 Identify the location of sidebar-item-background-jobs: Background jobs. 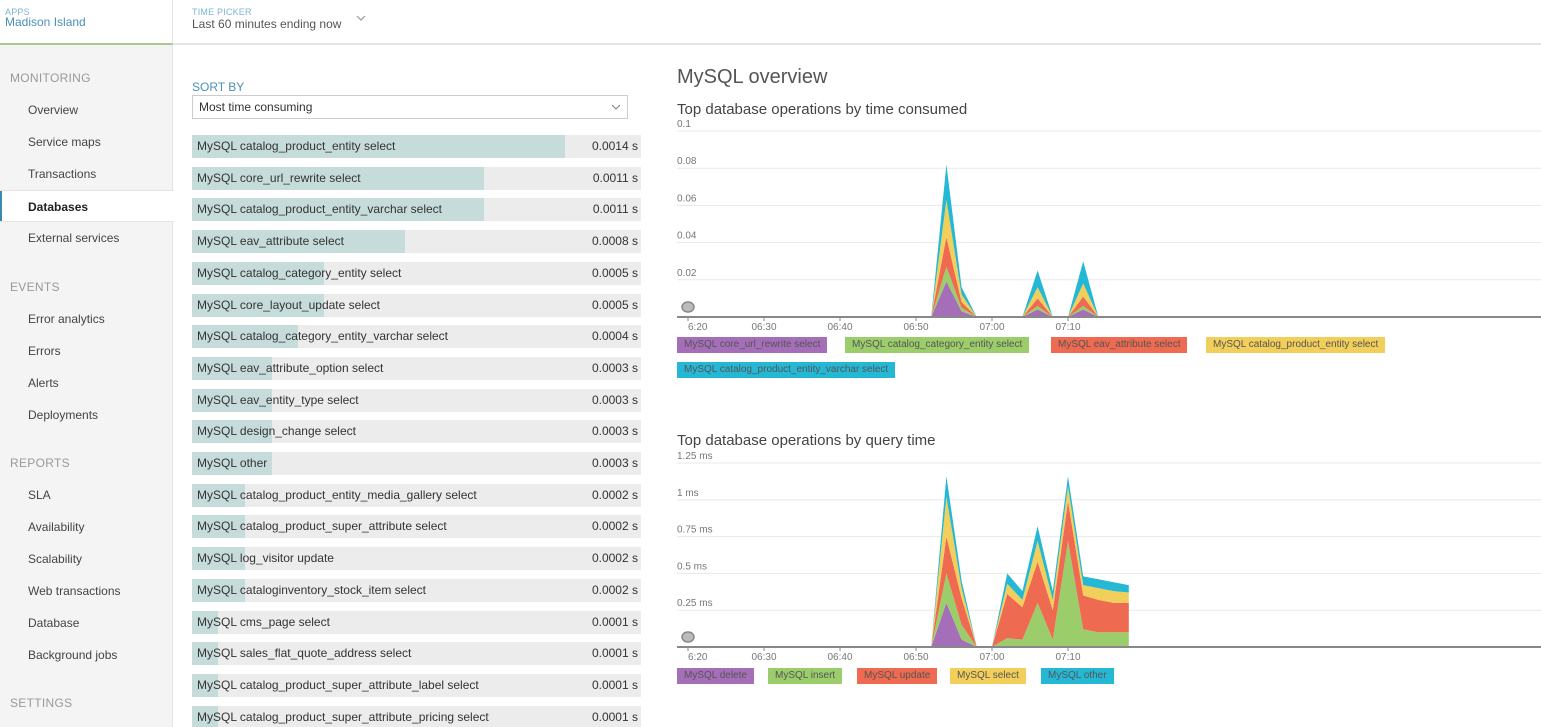
(73, 655).